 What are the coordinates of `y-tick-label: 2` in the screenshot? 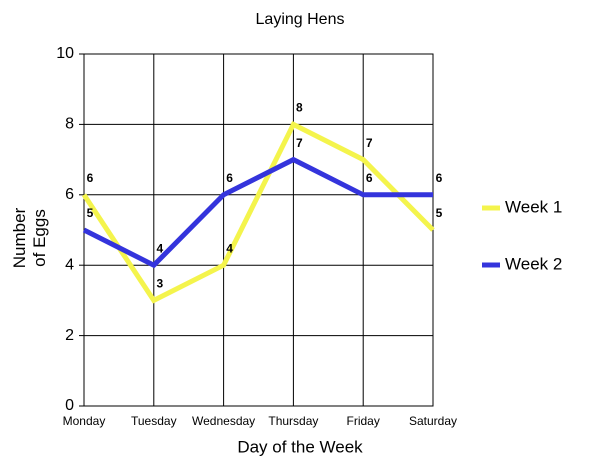 It's located at (69, 335).